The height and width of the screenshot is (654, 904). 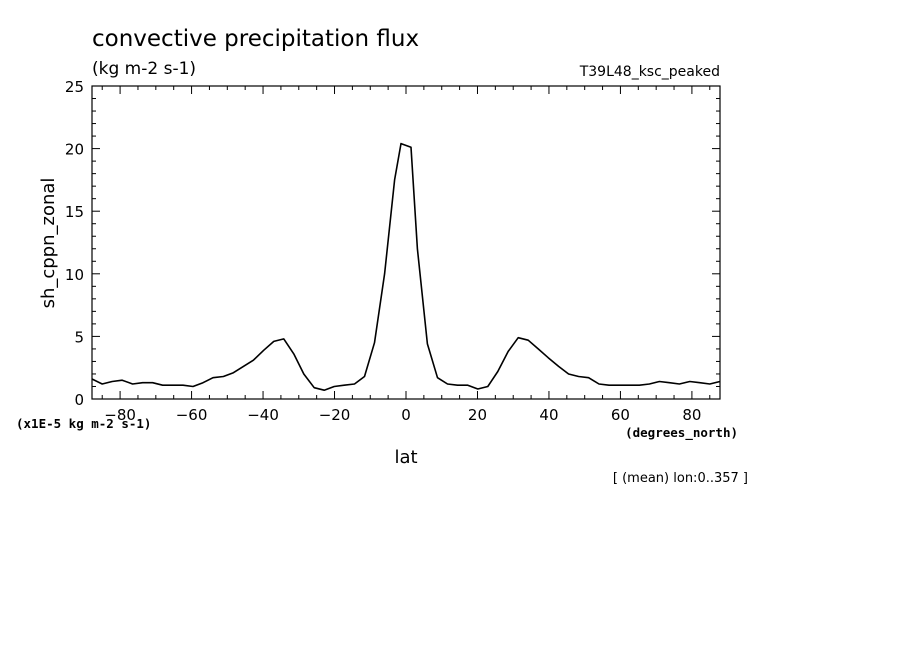 I want to click on chart-title: convective precipitation flux, so click(x=255, y=39).